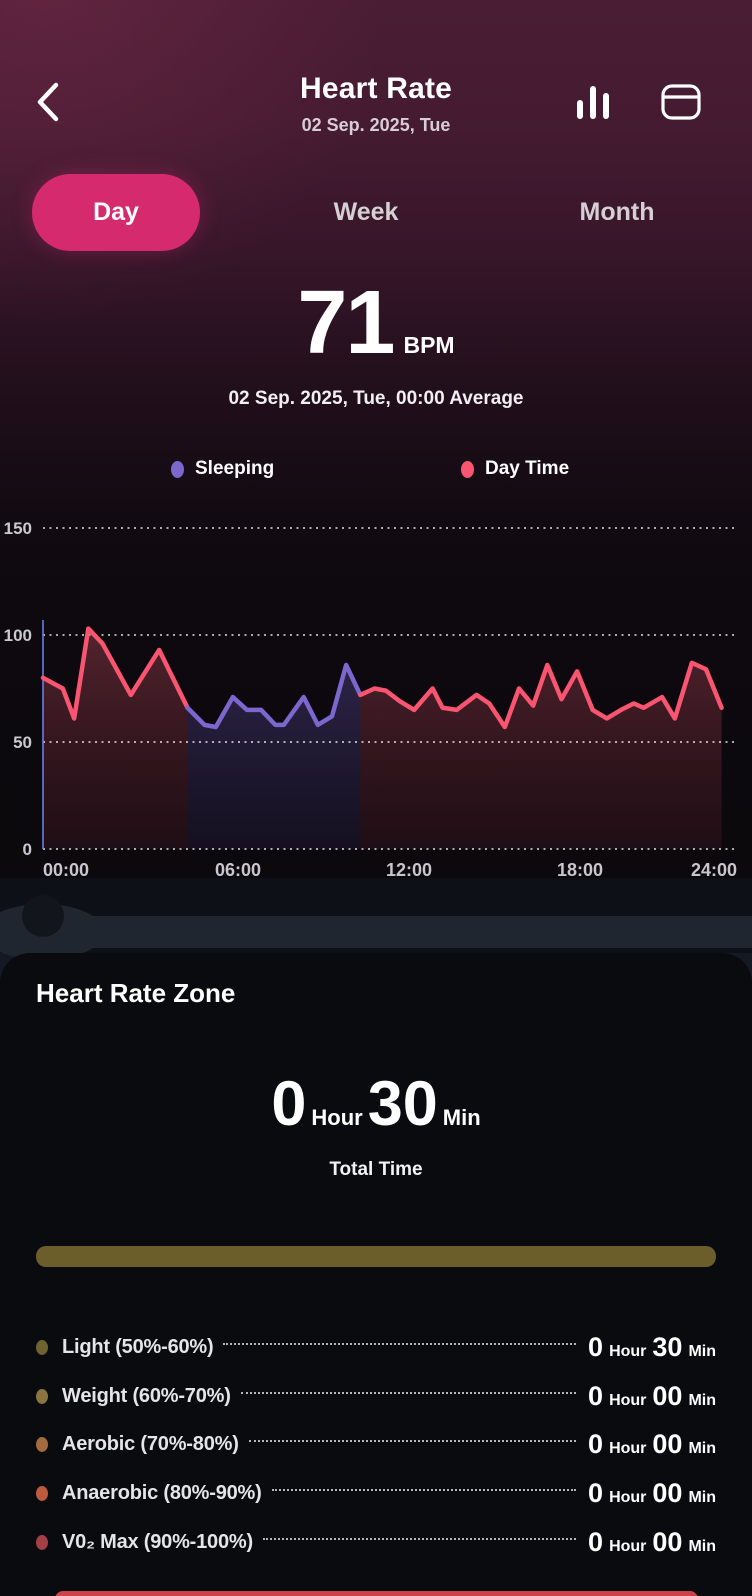 This screenshot has height=1596, width=752. Describe the element at coordinates (376, 1169) in the screenshot. I see `zone-total-caption: Total Time` at that location.